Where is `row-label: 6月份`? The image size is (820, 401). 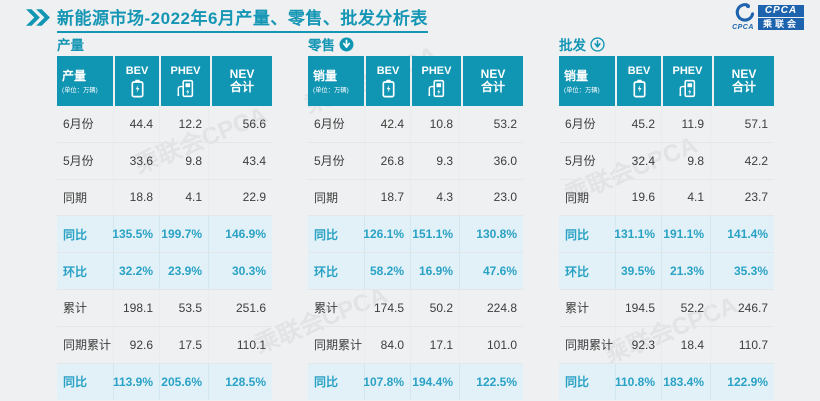
row-label: 6月份 is located at coordinates (78, 124).